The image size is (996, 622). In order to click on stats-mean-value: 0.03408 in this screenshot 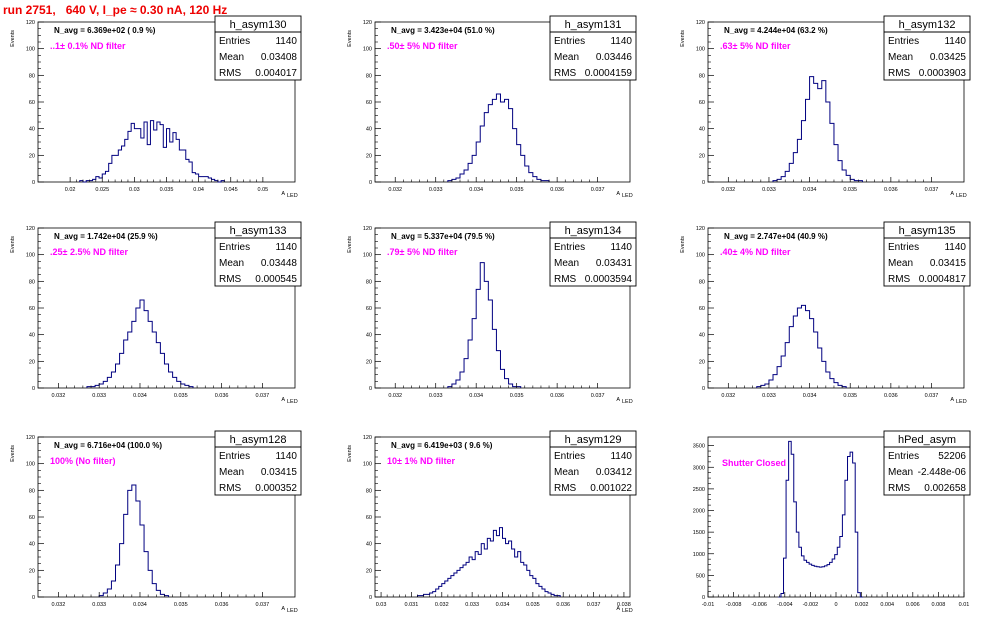, I will do `click(279, 57)`.